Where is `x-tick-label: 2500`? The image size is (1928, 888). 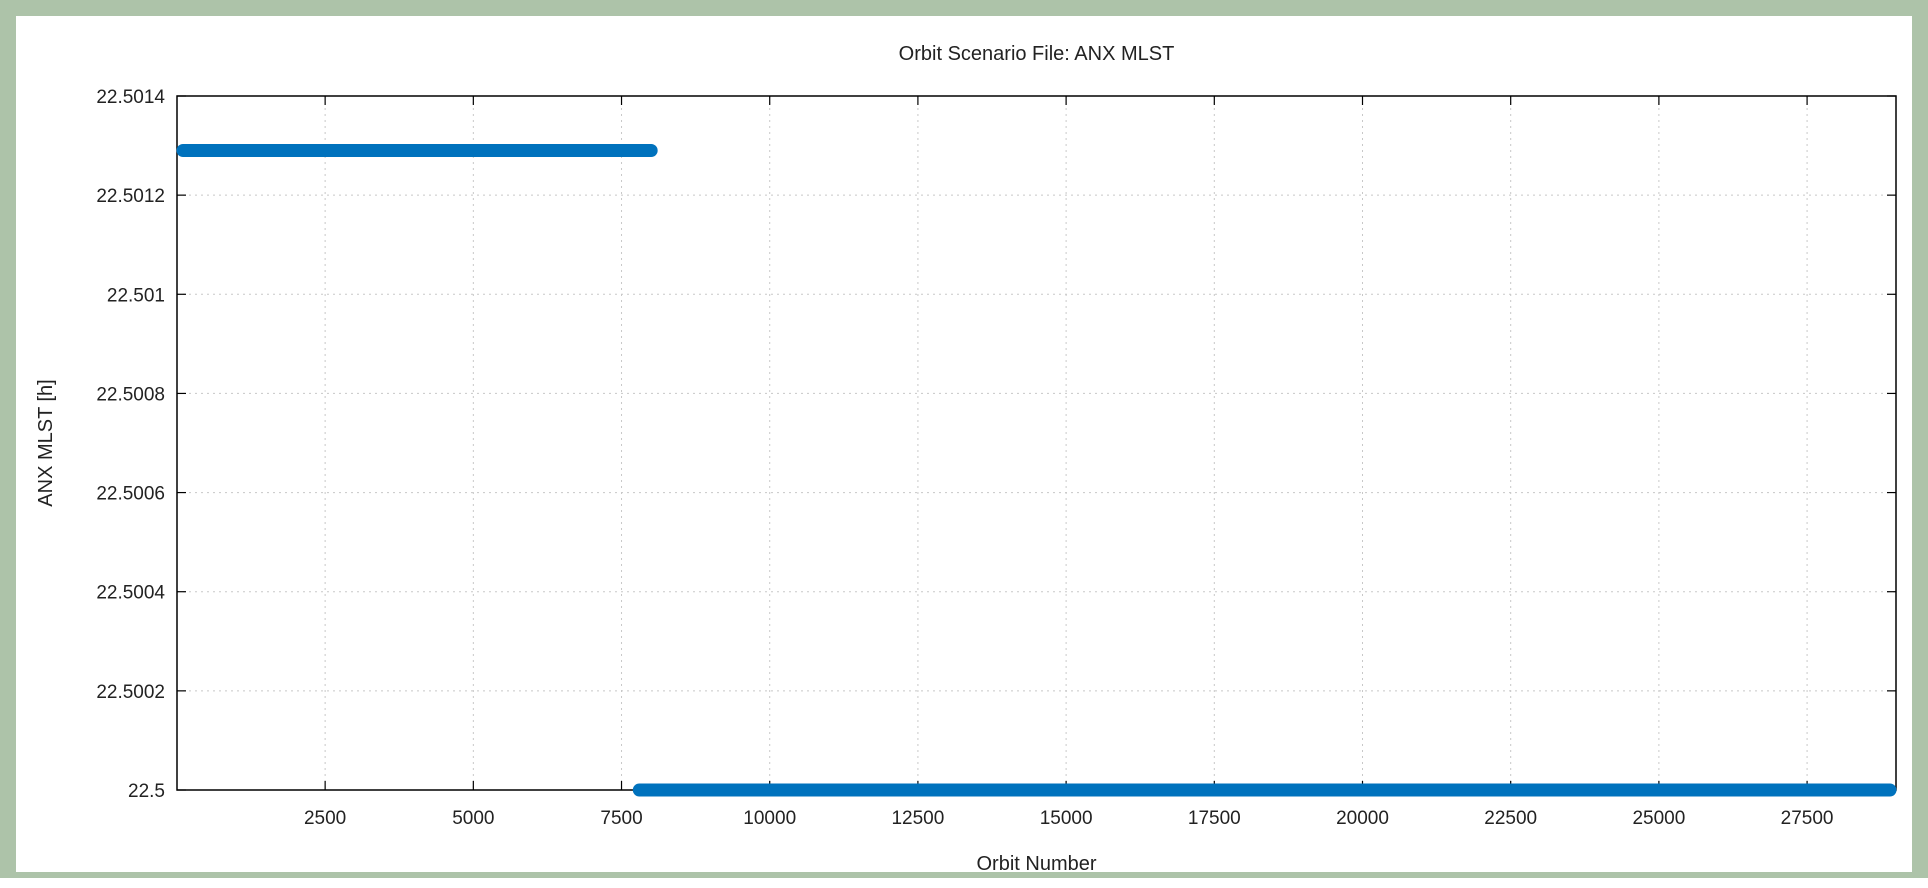 x-tick-label: 2500 is located at coordinates (325, 818).